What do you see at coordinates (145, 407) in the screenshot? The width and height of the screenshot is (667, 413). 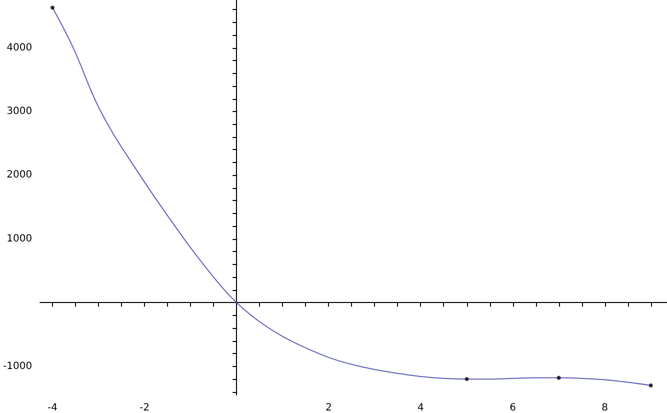 I see `x-tick-label: -2` at bounding box center [145, 407].